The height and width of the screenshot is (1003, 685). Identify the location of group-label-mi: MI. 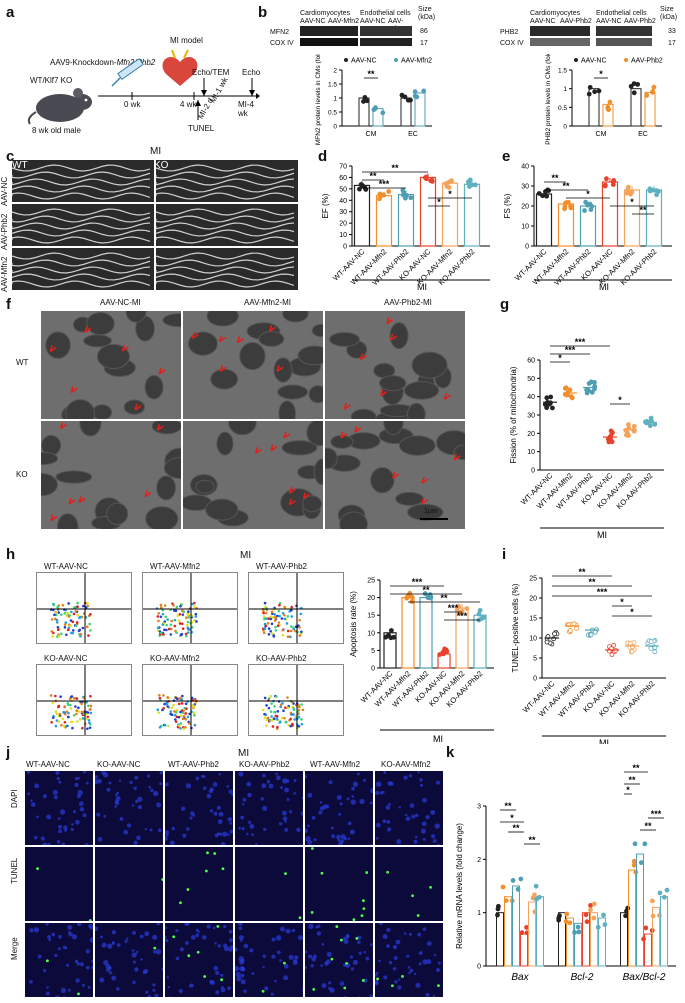
(422, 287).